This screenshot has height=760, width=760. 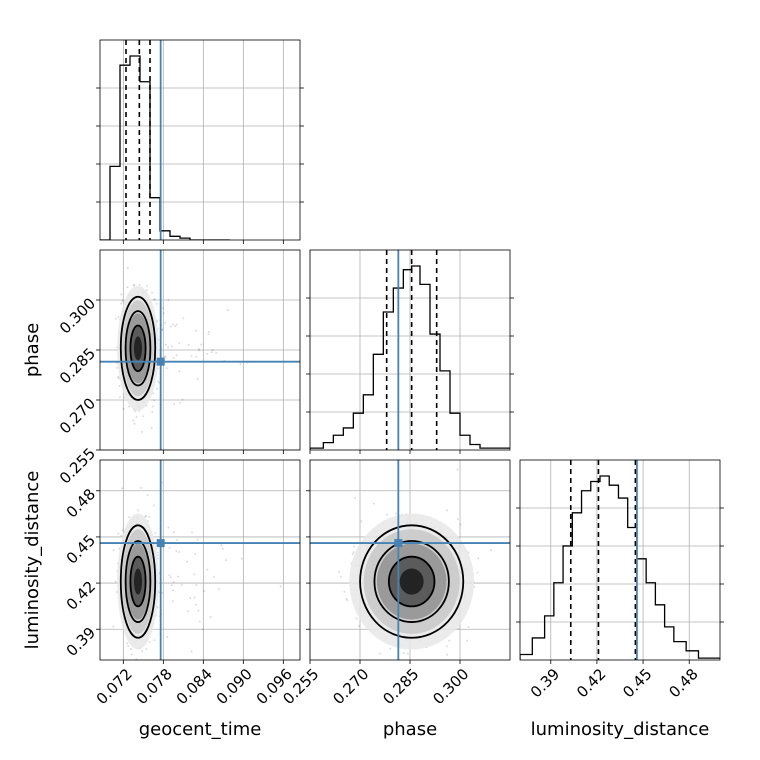 What do you see at coordinates (591, 683) in the screenshot?
I see `x-tick-label: 0.42` at bounding box center [591, 683].